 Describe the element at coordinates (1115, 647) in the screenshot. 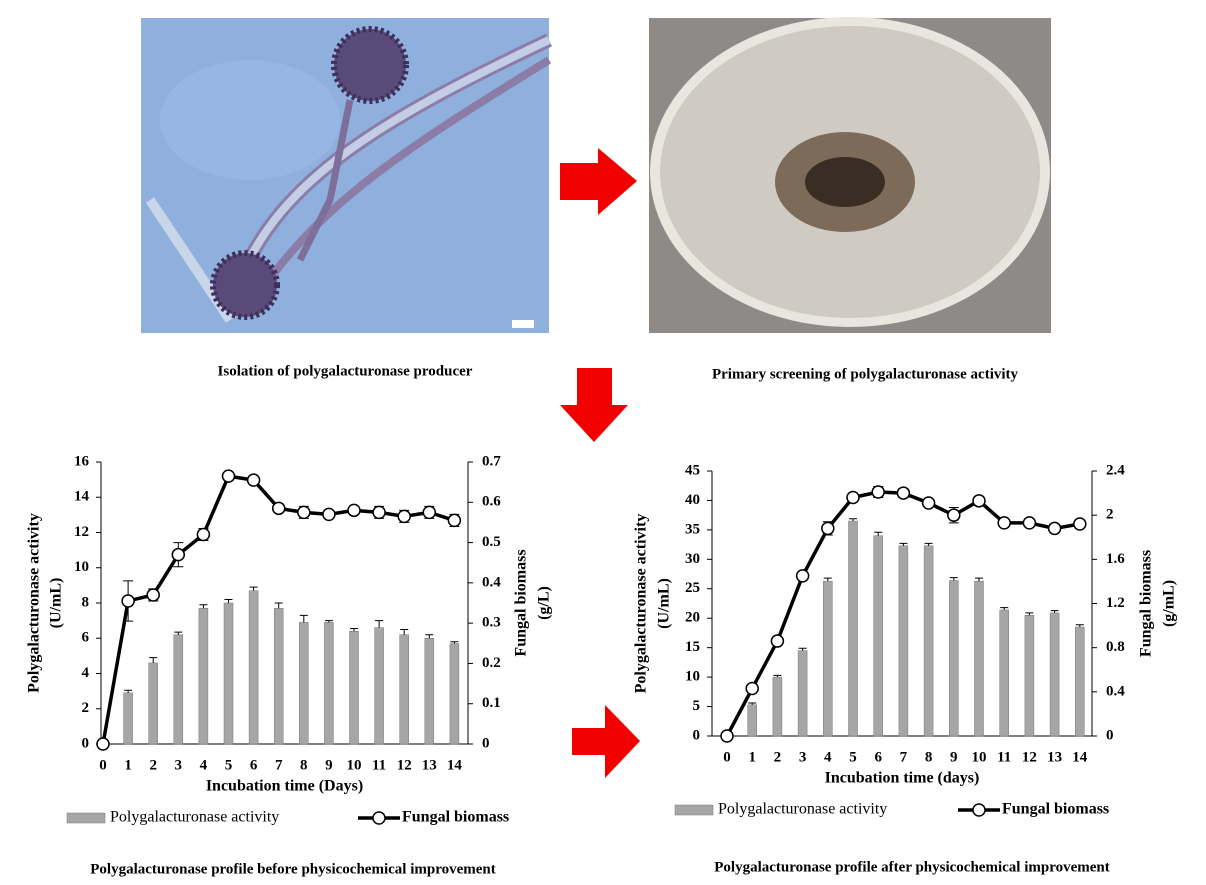

I see `y2-tick-label: 0.8` at that location.